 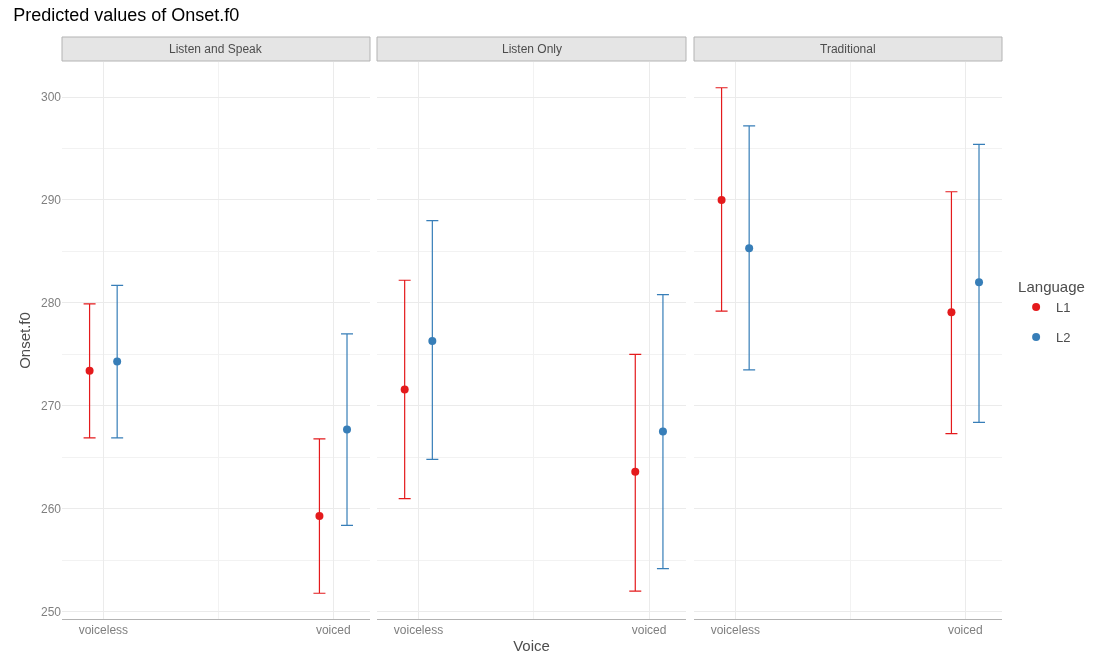 What do you see at coordinates (51, 406) in the screenshot?
I see `y-tick-label: 270` at bounding box center [51, 406].